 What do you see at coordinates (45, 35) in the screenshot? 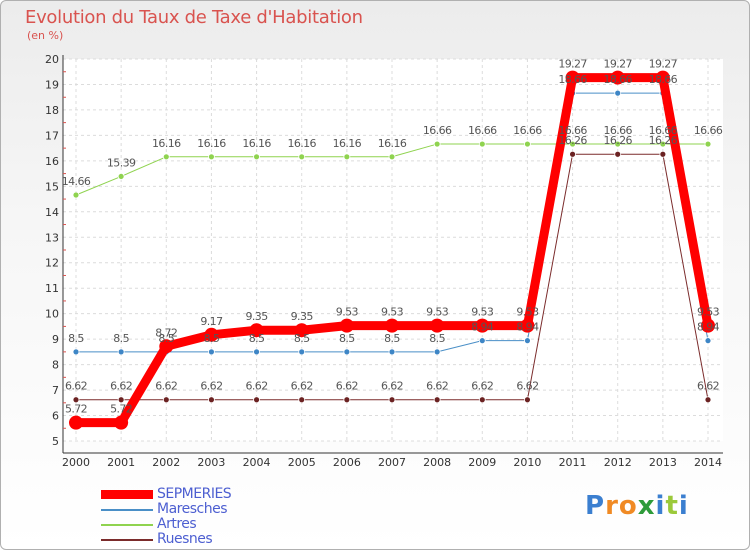
I see `chart-subtitle: (en %)` at bounding box center [45, 35].